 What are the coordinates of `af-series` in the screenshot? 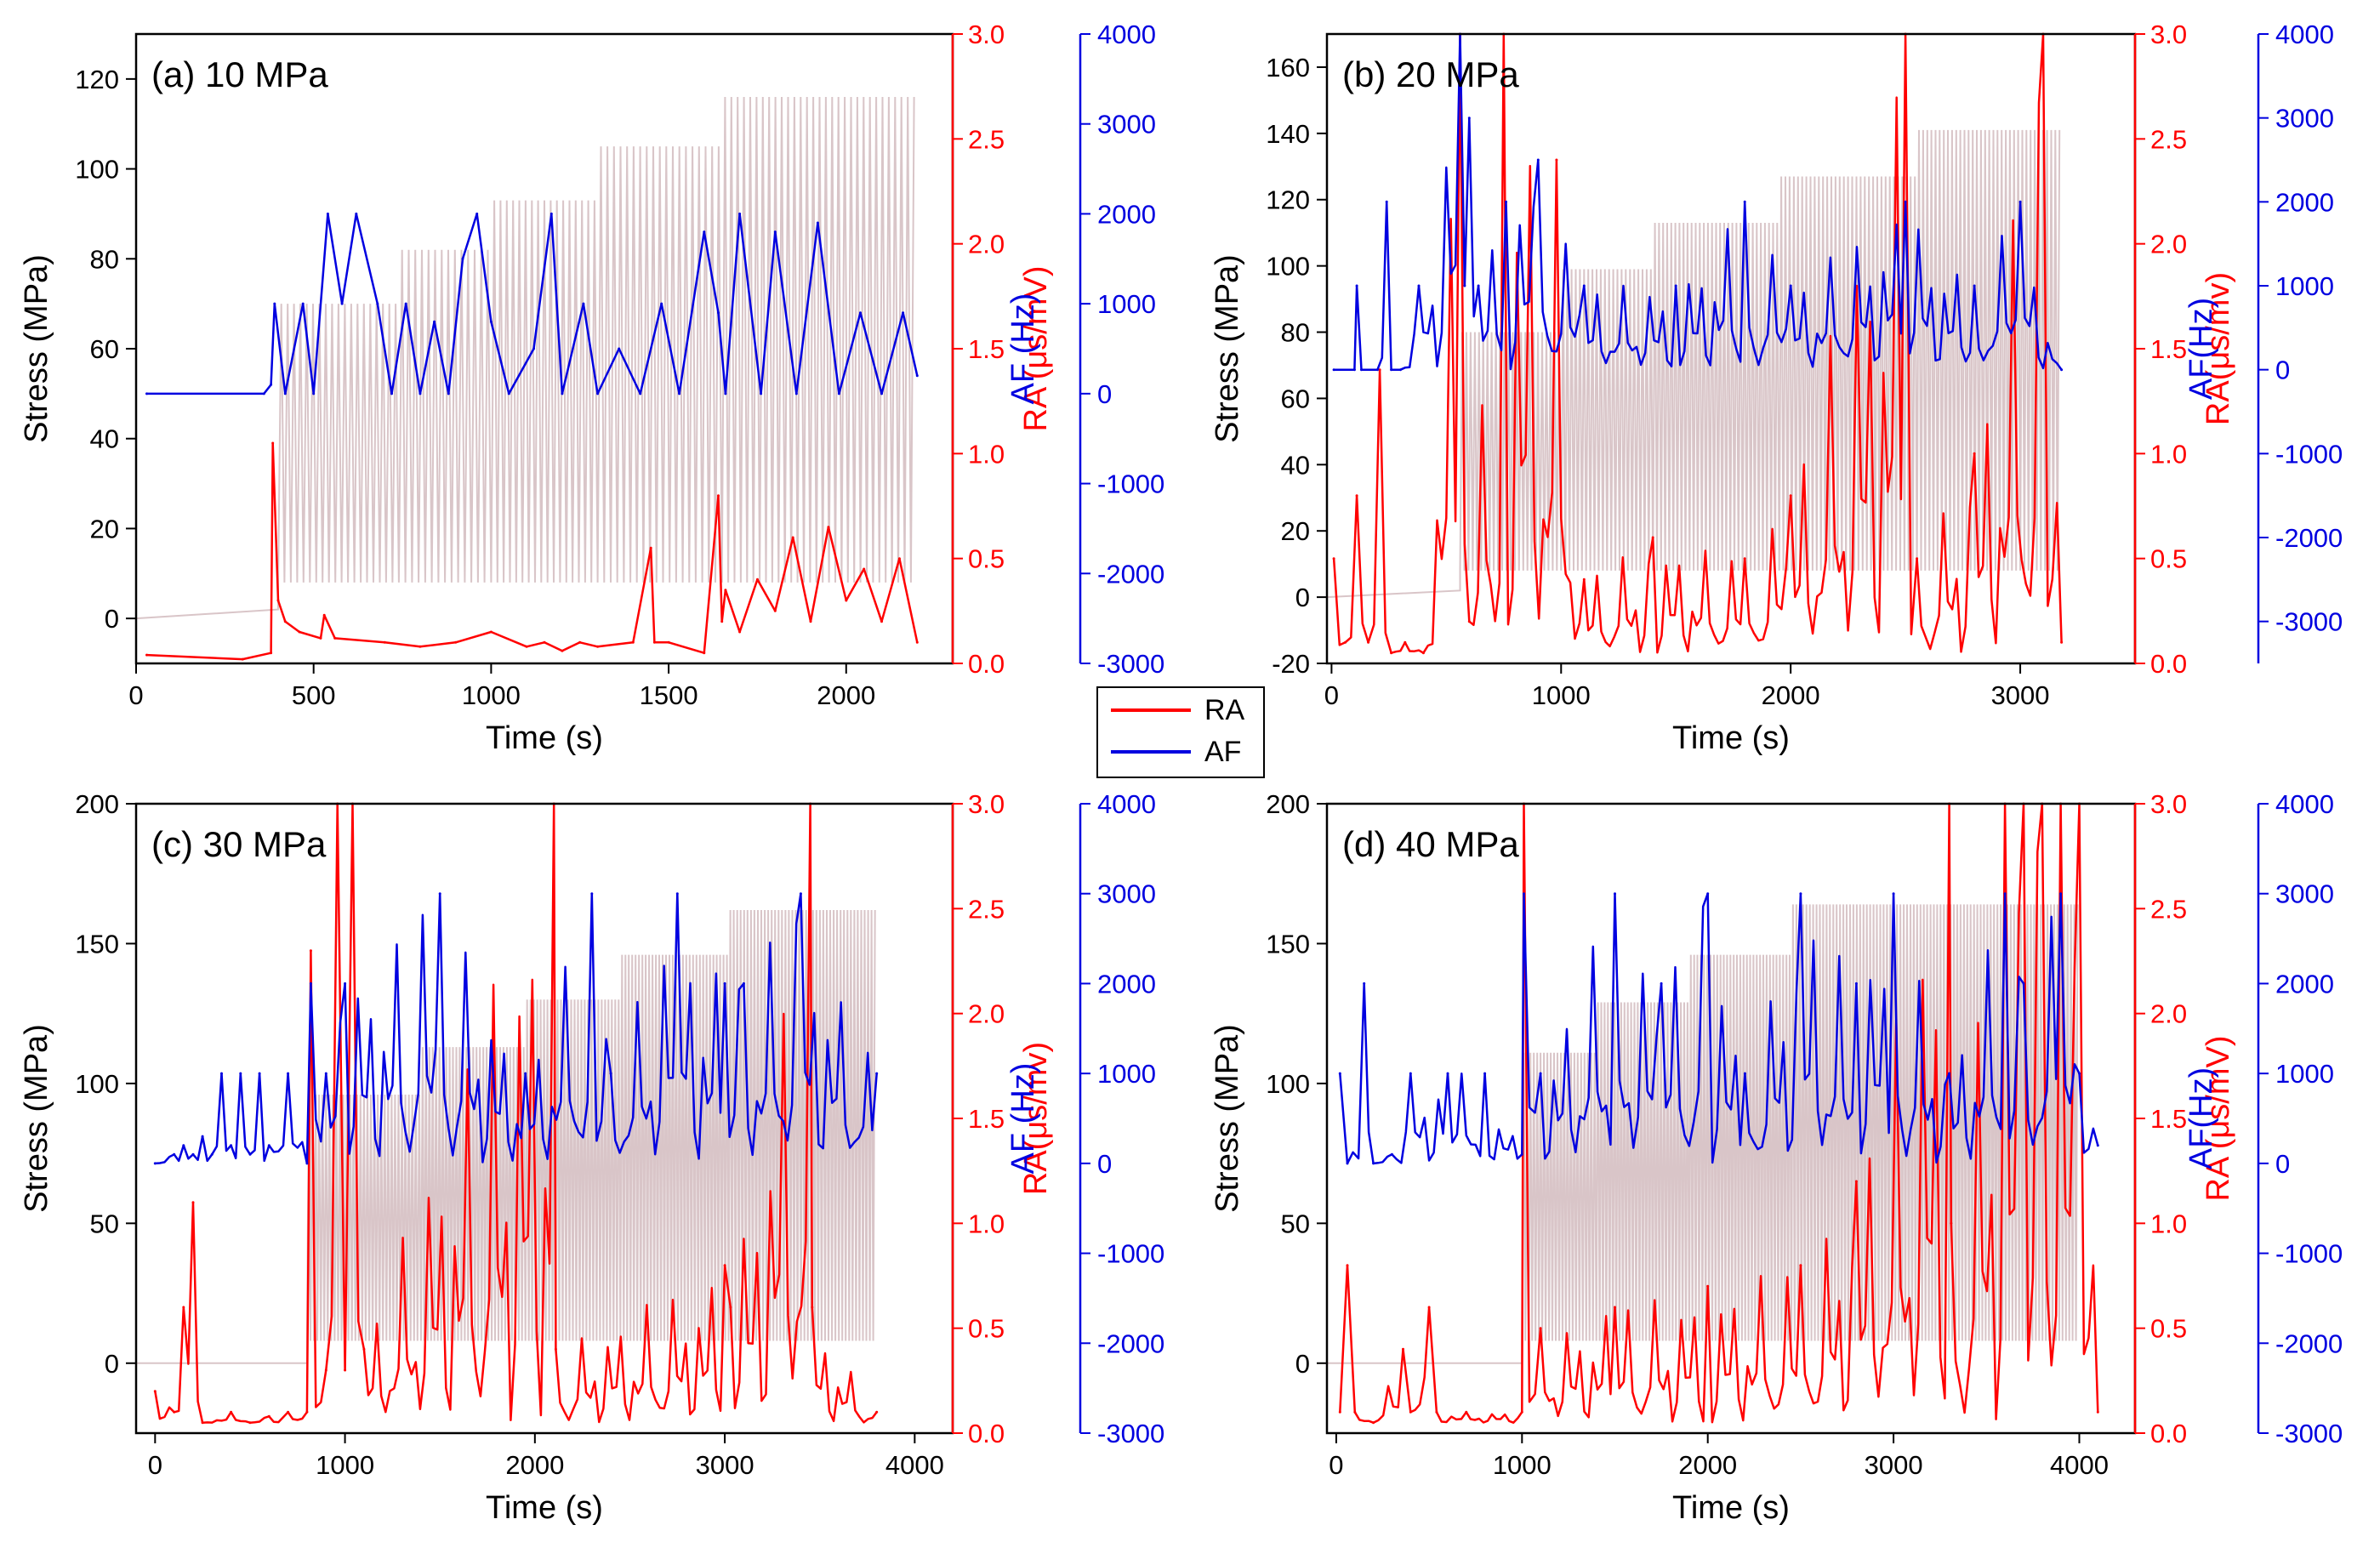 It's located at (1718, 1028).